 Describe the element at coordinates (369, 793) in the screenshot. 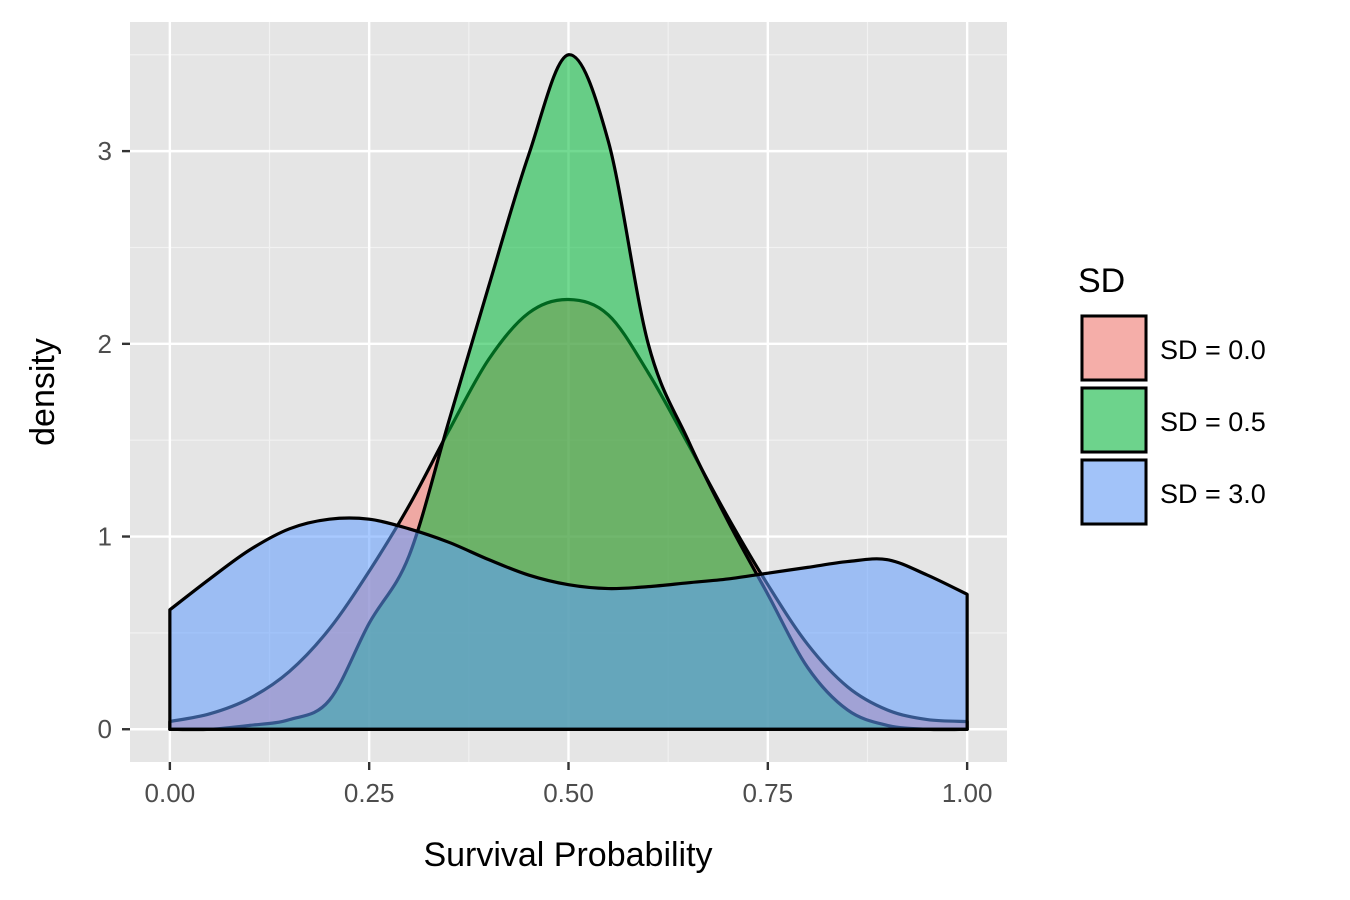

I see `x-tick-label: 0.25` at that location.